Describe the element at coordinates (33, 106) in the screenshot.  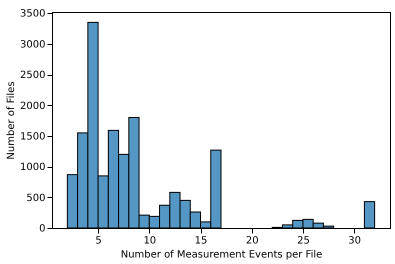
I see `y-tick-label: 2000` at that location.